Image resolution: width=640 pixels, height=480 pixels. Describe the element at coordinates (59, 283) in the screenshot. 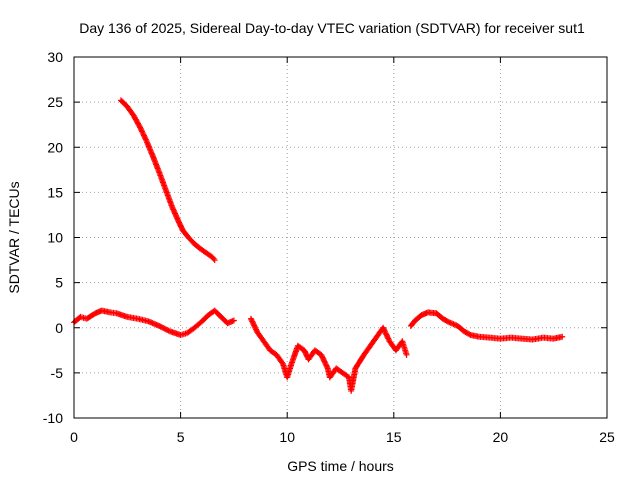

I see `y-tick-label: 5` at that location.